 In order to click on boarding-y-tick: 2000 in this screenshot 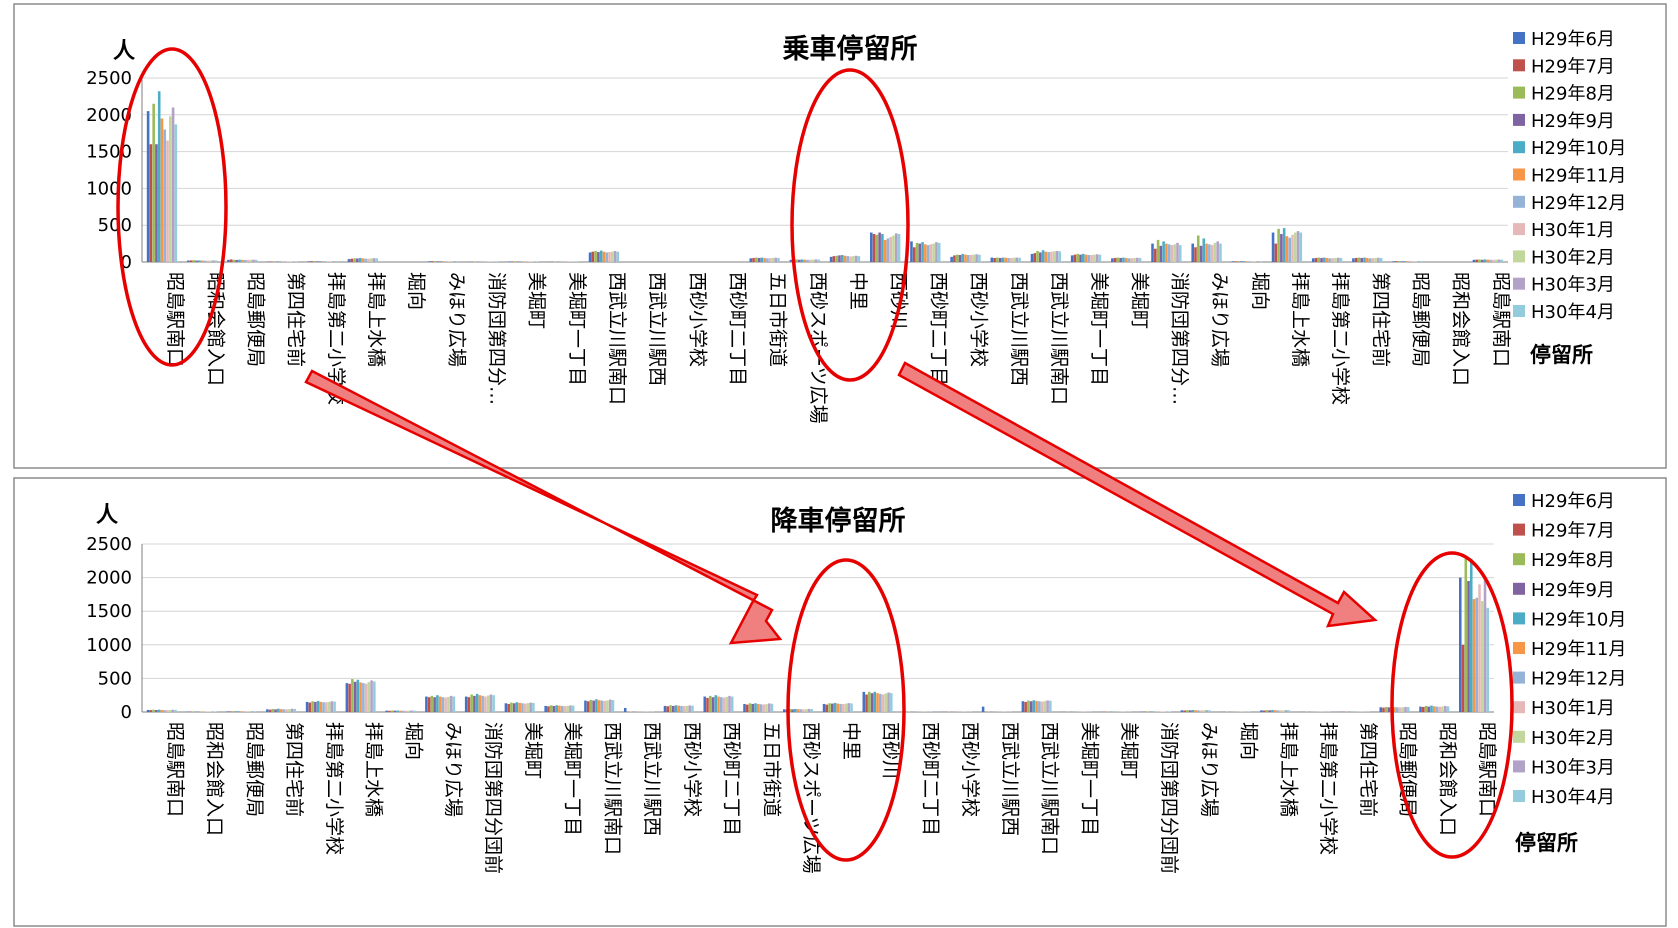, I will do `click(109, 115)`.